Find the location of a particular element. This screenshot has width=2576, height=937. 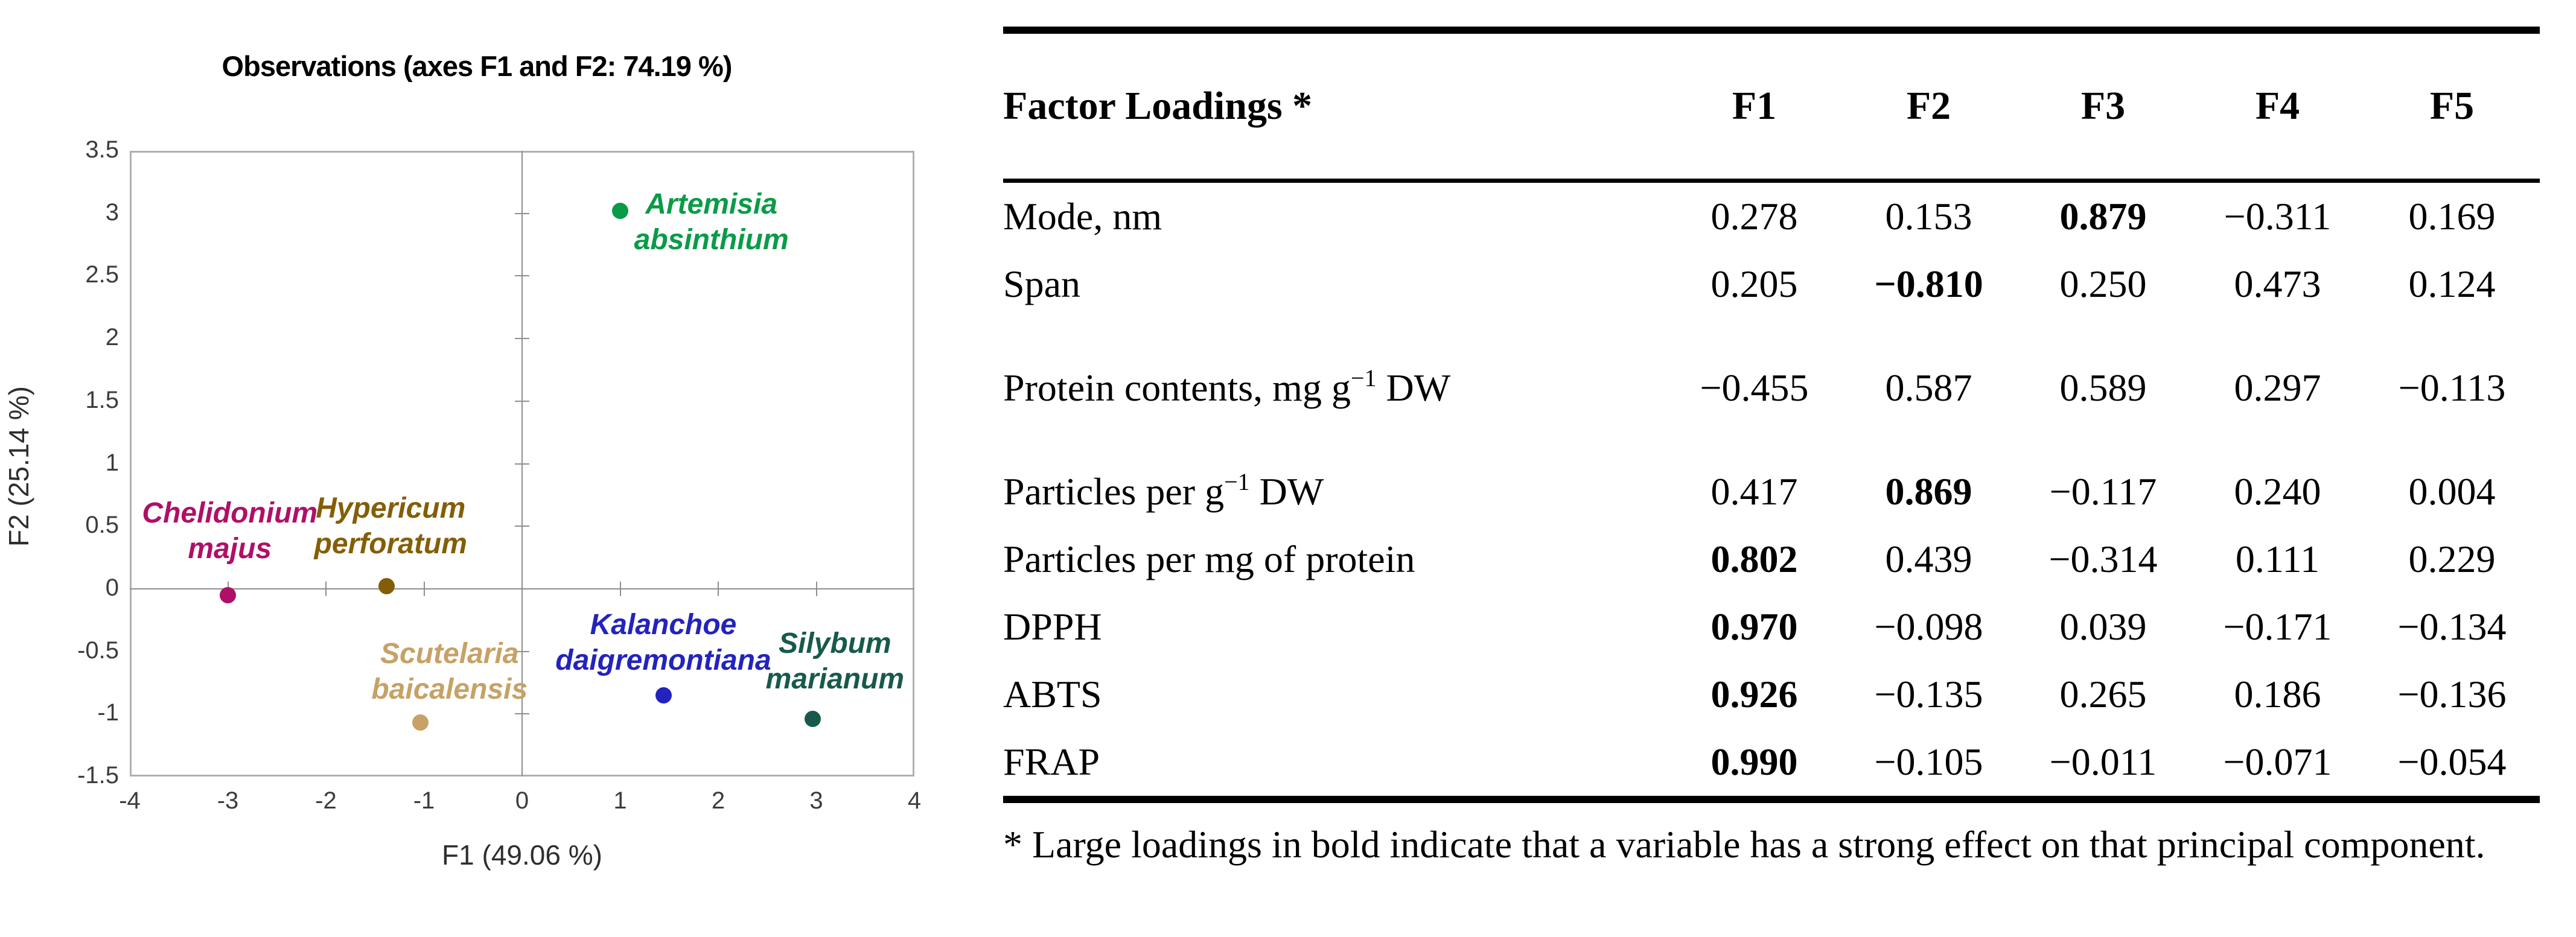

y-tick-label: 0 is located at coordinates (112, 587).